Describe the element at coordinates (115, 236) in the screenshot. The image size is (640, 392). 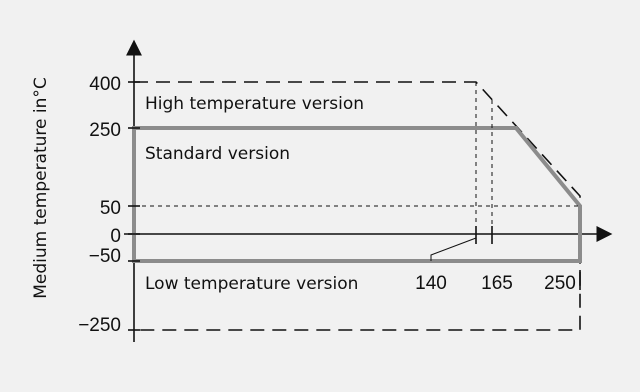
I see `y-tick-label-0: 0` at that location.